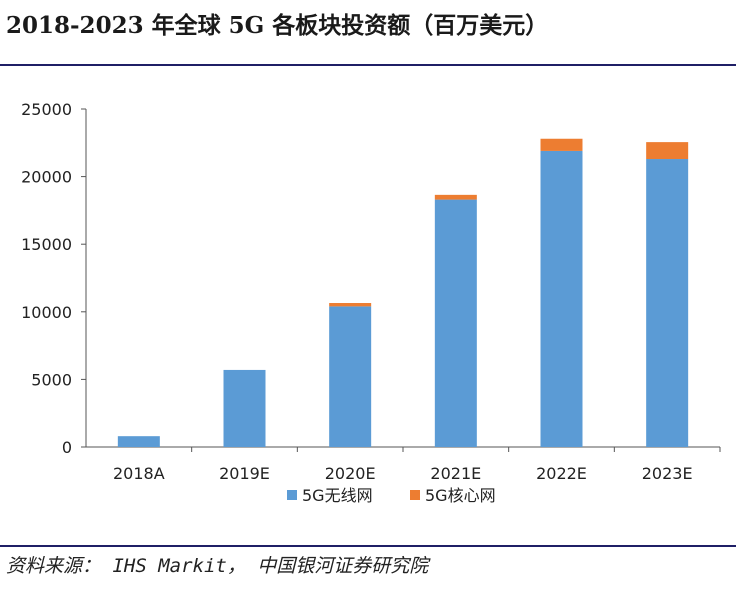 Image resolution: width=736 pixels, height=593 pixels. What do you see at coordinates (46, 177) in the screenshot?
I see `y-tick-label: 20000` at bounding box center [46, 177].